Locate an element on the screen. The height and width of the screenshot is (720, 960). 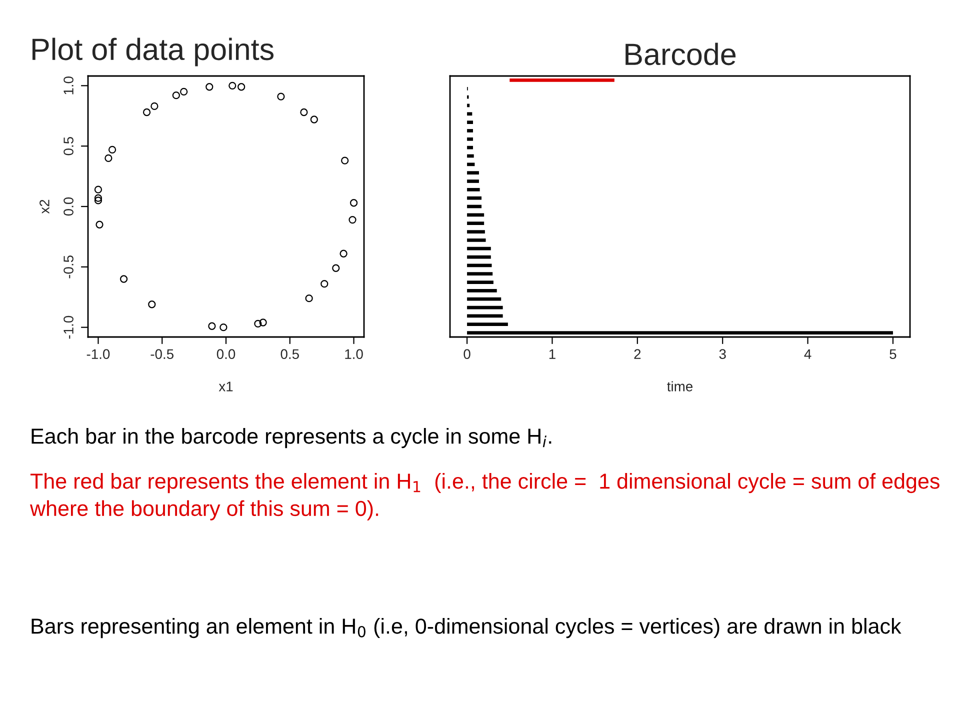
x-tick-label: 5 is located at coordinates (893, 354).